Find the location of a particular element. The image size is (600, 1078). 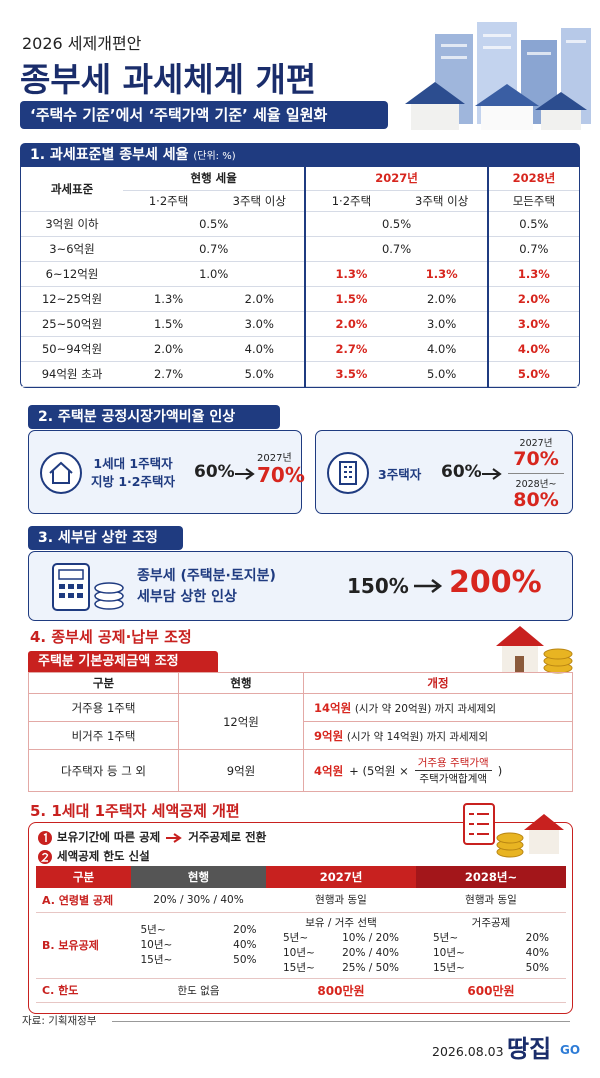

box-label: 1세대 1주택자 is located at coordinates (133, 463).